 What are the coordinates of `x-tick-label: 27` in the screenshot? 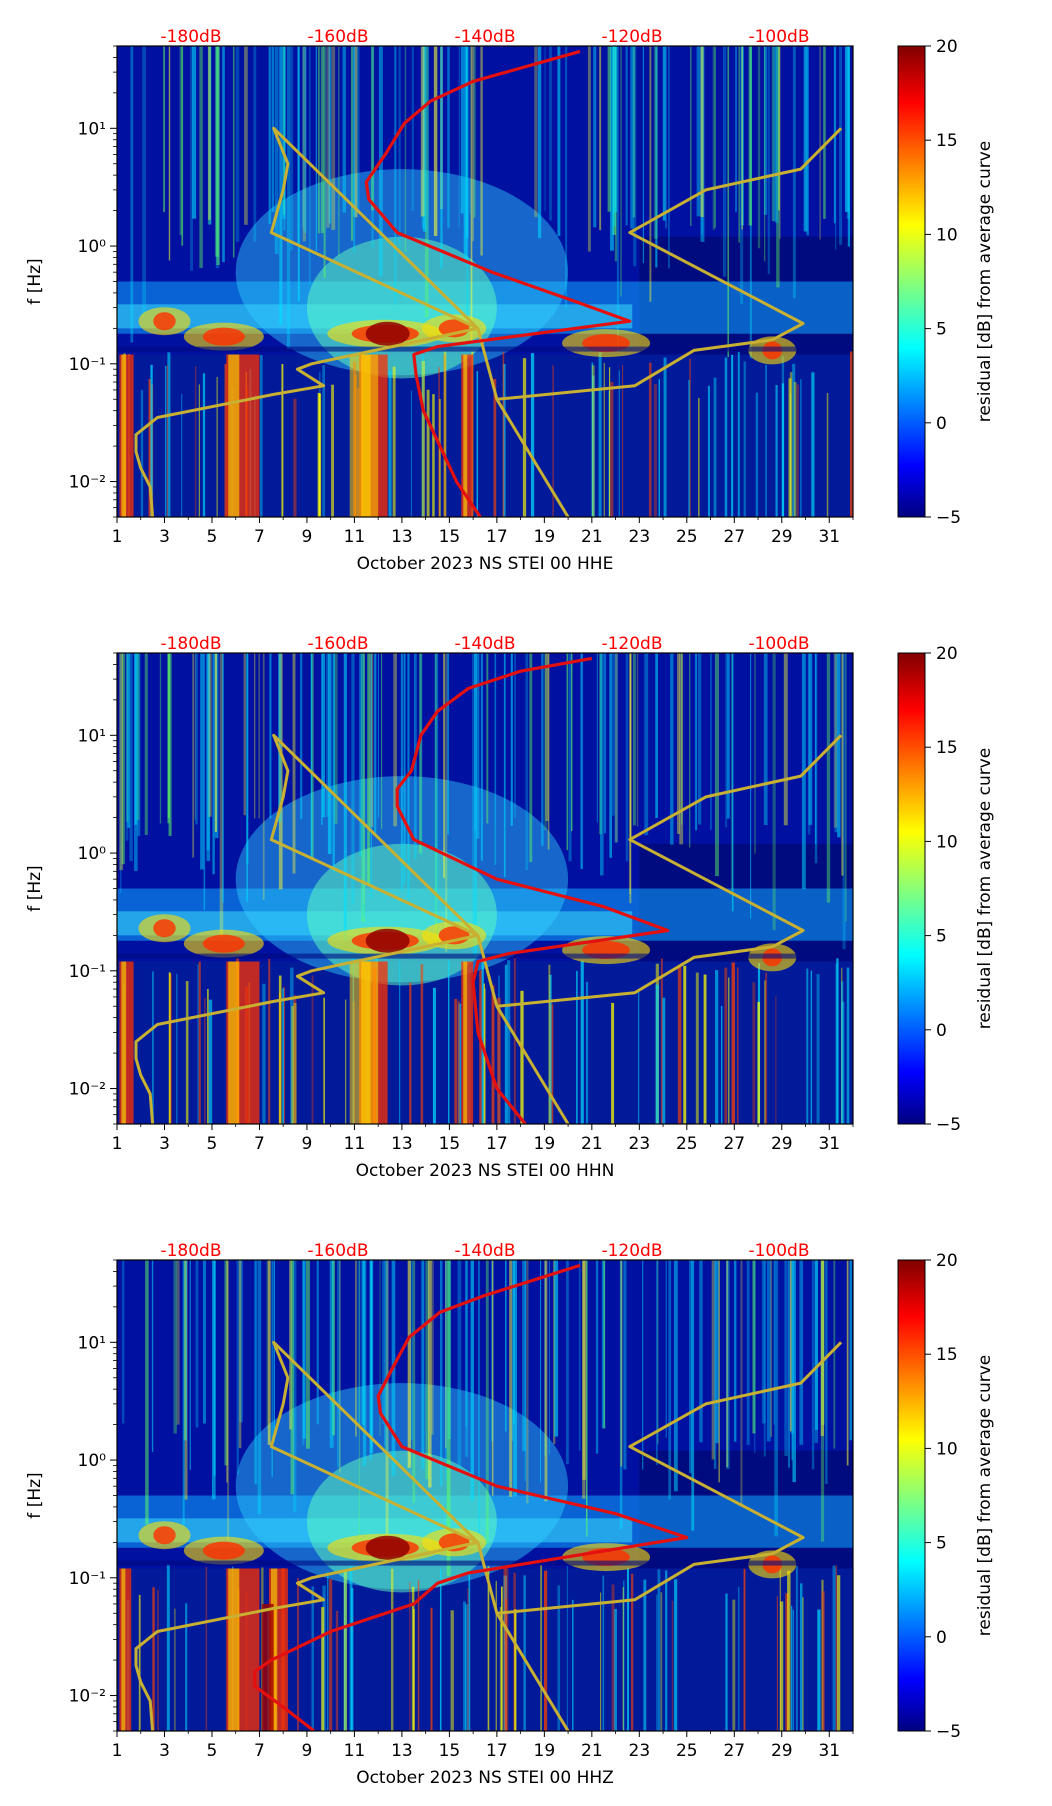 It's located at (734, 1144).